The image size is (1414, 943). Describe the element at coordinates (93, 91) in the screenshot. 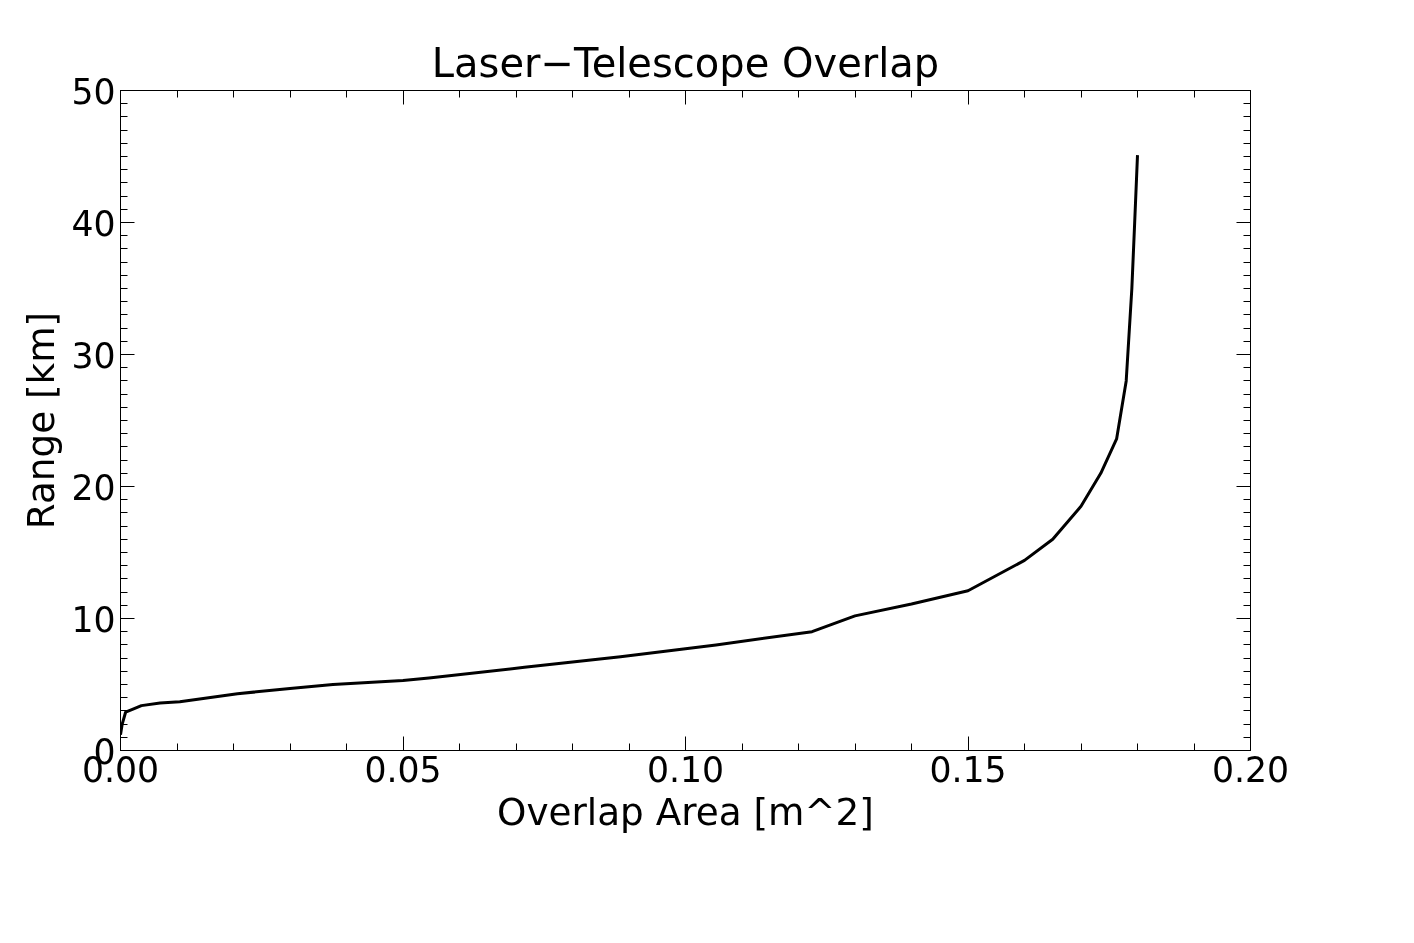

I see `y-tick-label: 50` at that location.